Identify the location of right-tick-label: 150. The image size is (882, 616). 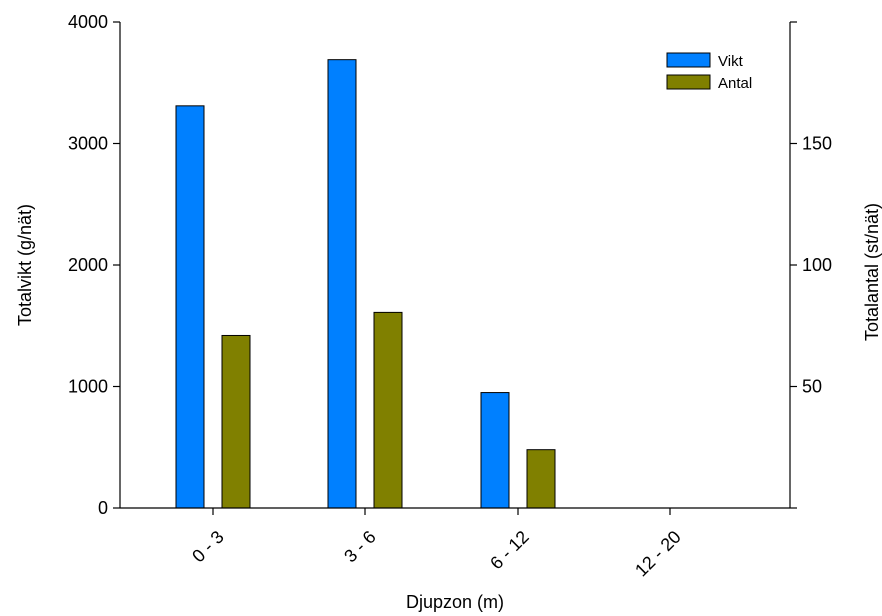
(817, 144).